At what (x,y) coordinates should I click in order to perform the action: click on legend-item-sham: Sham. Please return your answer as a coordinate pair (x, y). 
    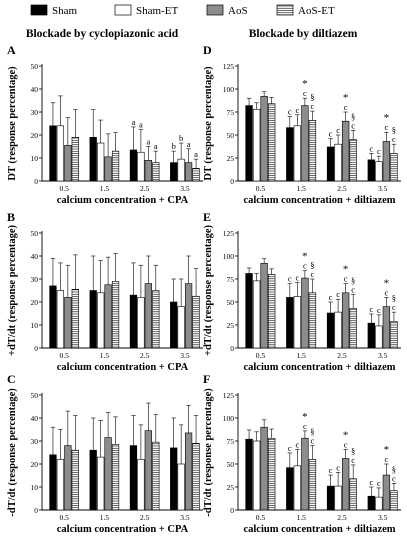
    Looking at the image, I should click on (54, 10).